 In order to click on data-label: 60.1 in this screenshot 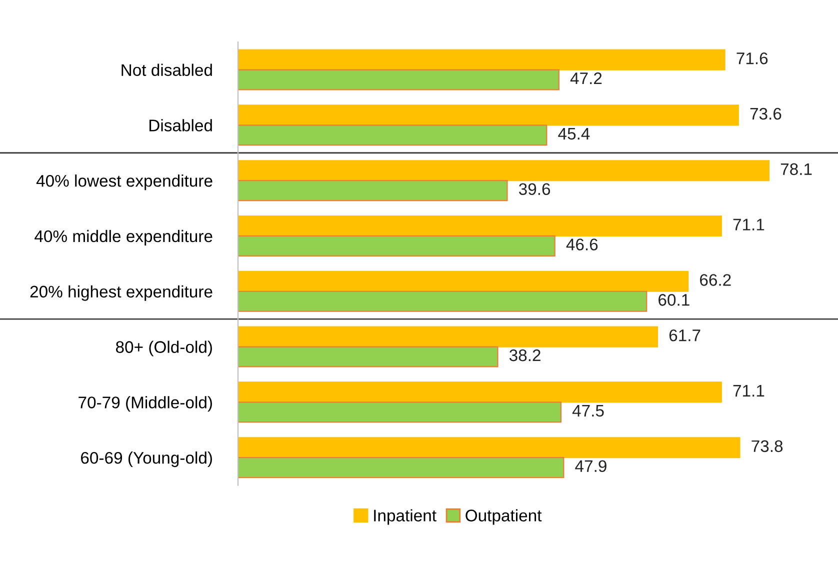, I will do `click(674, 300)`.